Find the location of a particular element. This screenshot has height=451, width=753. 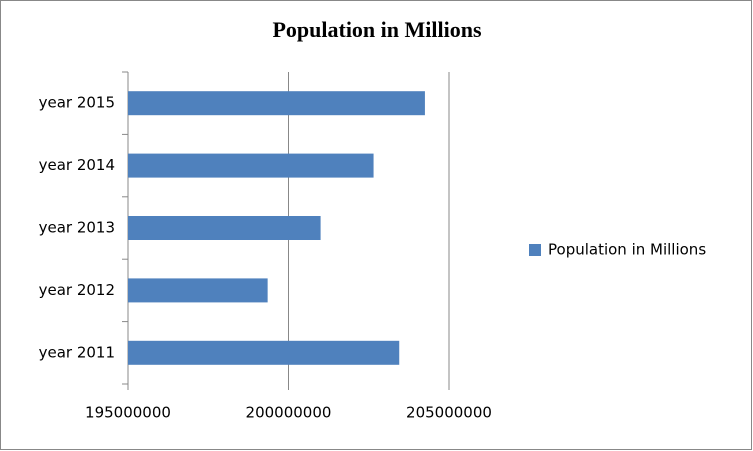

y-tick-label: year 2014 is located at coordinates (77, 165).